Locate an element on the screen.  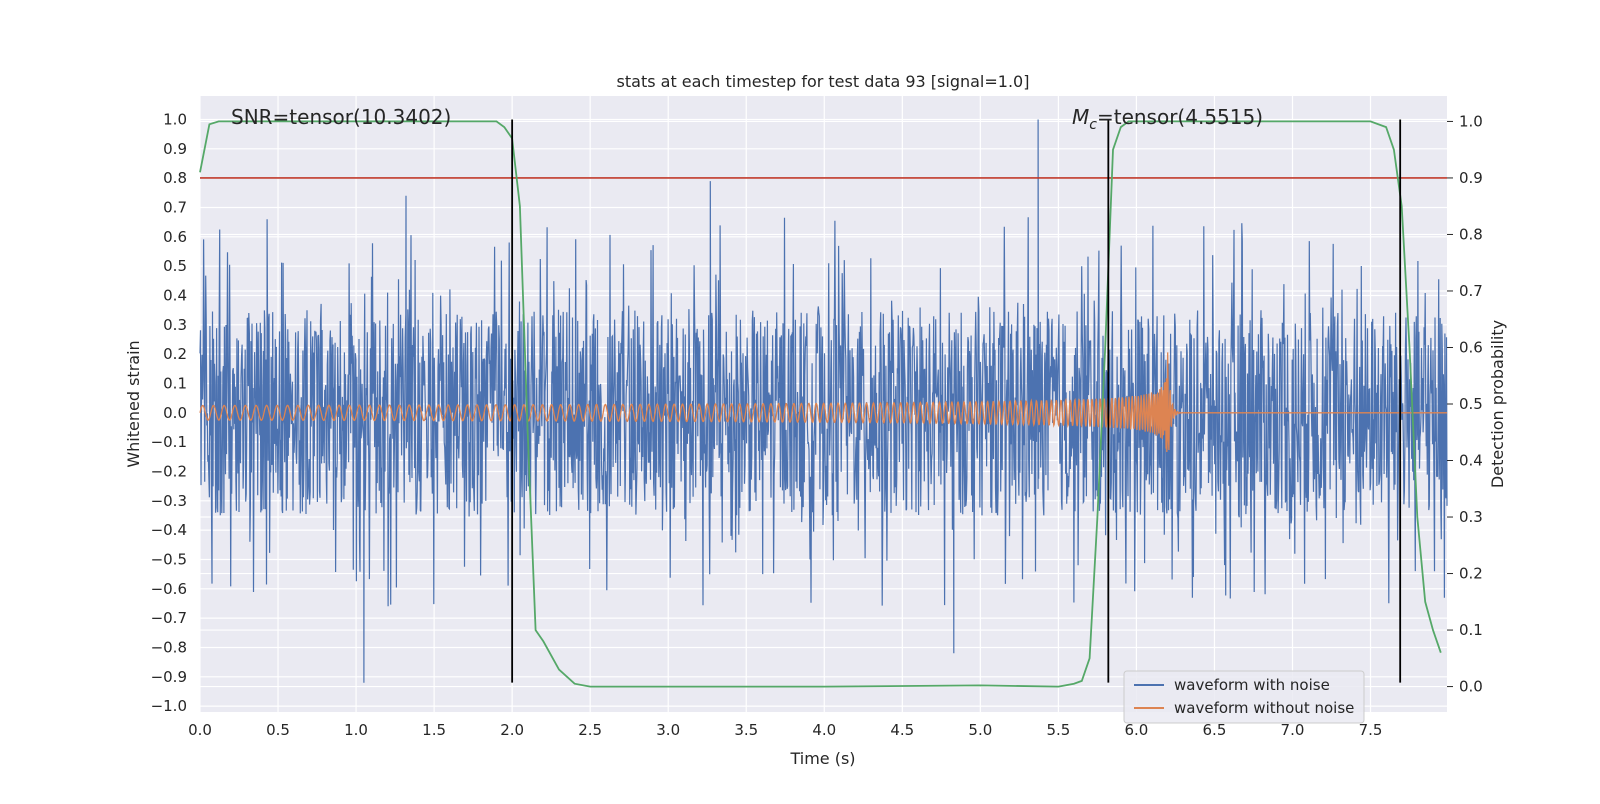
x-tick-label: 5.5 is located at coordinates (1058, 730).